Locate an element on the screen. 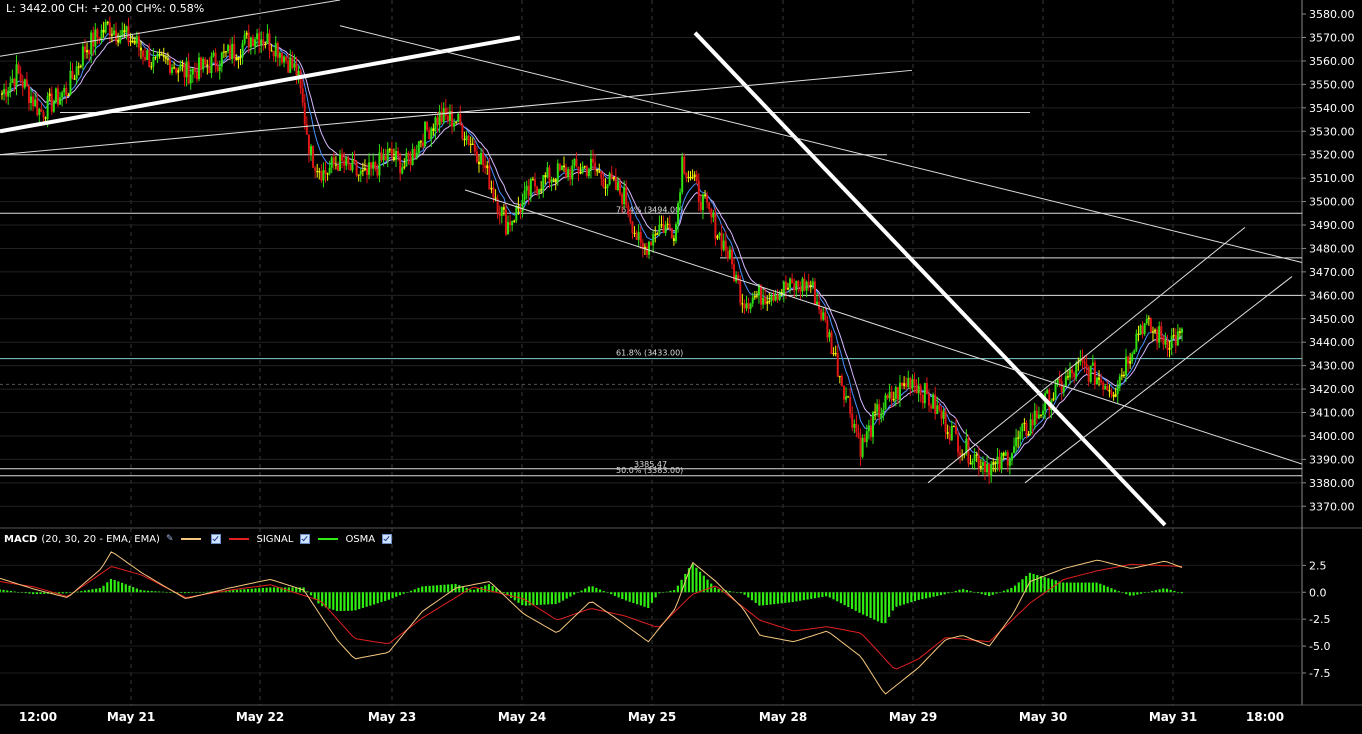 The height and width of the screenshot is (734, 1362). macd-title: MACD is located at coordinates (21, 539).